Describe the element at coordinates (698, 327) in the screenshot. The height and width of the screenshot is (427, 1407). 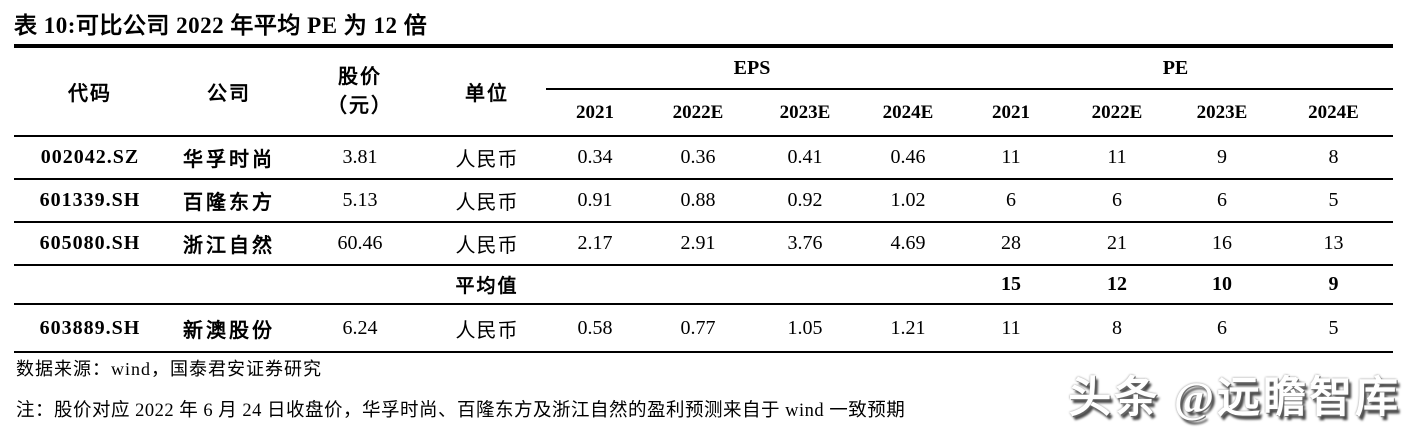
I see `cell-eps: 0.77` at that location.